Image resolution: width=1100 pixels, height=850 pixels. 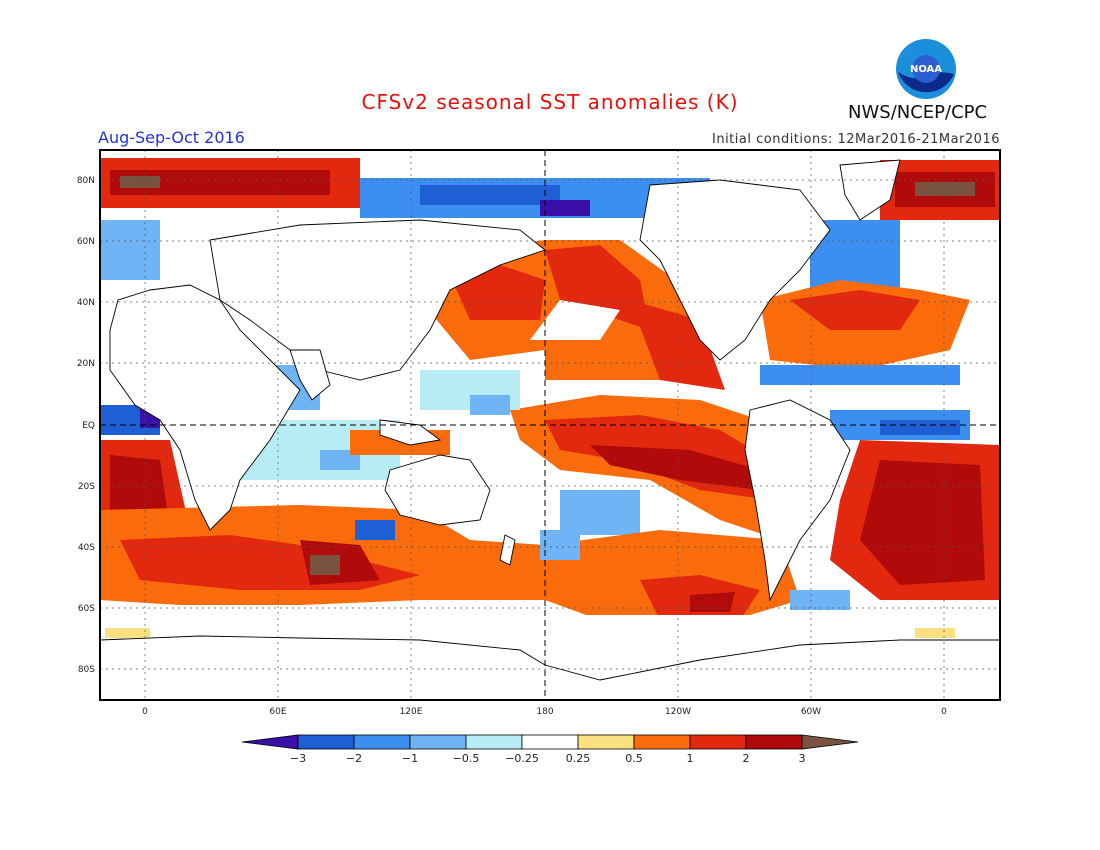 What do you see at coordinates (856, 139) in the screenshot?
I see `initial-conditions: Initial conditions: 12Mar2016-21Mar2016` at bounding box center [856, 139].